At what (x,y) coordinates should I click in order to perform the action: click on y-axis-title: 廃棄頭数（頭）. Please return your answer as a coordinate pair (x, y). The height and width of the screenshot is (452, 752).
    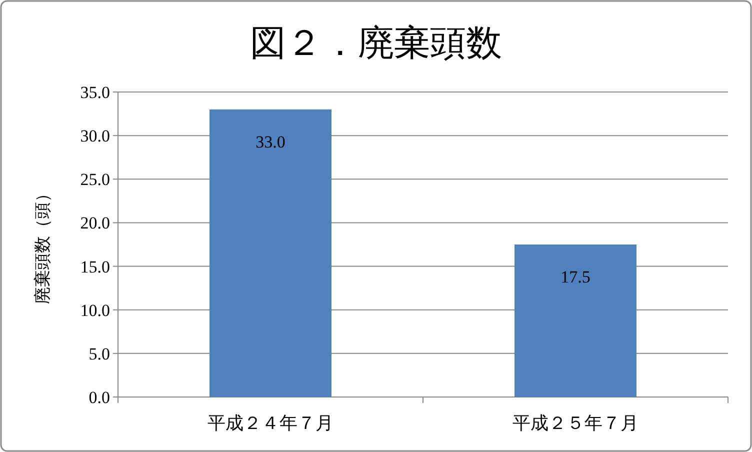
    Looking at the image, I should click on (42, 244).